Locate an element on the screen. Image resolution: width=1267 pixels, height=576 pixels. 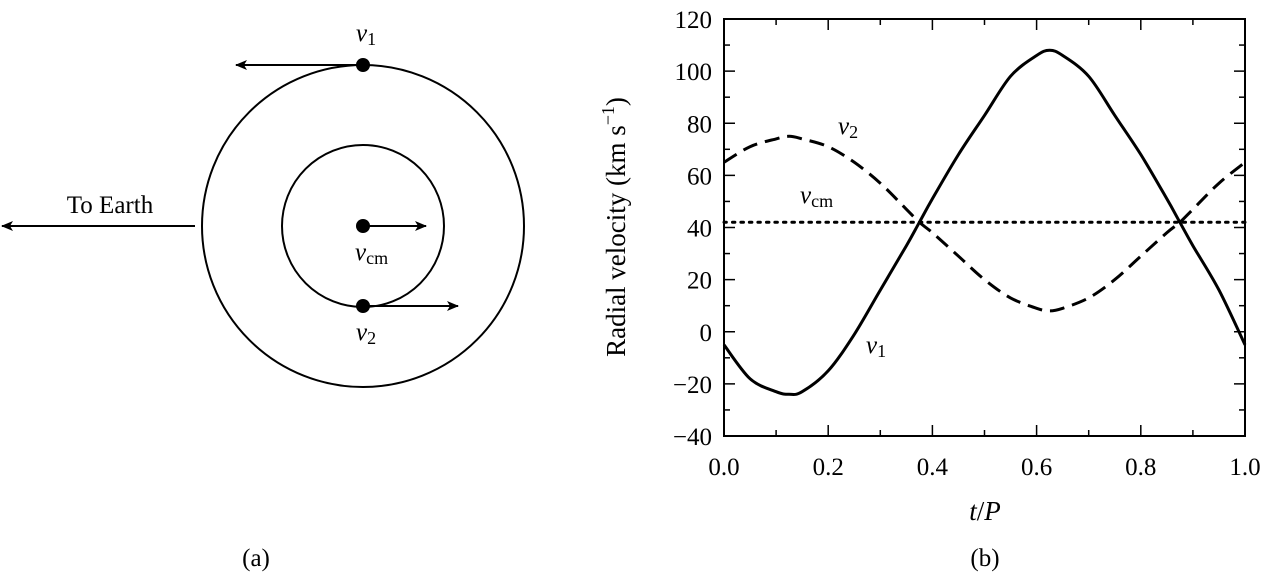
y-tick-label: 80 is located at coordinates (699, 124).